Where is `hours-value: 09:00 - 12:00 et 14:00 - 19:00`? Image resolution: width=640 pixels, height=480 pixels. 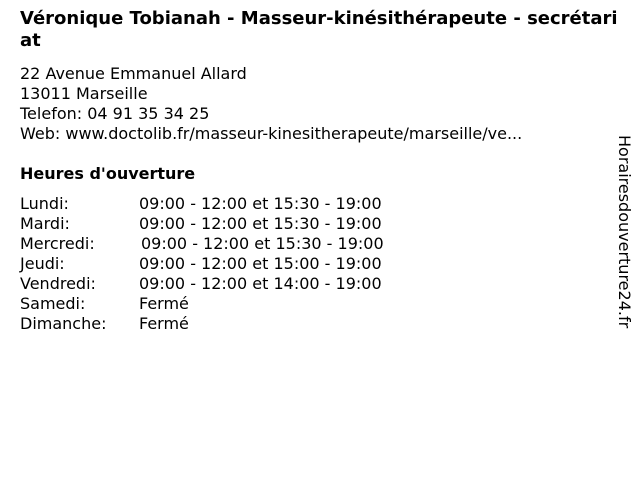
hours-value: 09:00 - 12:00 et 14:00 - 19:00 is located at coordinates (260, 283).